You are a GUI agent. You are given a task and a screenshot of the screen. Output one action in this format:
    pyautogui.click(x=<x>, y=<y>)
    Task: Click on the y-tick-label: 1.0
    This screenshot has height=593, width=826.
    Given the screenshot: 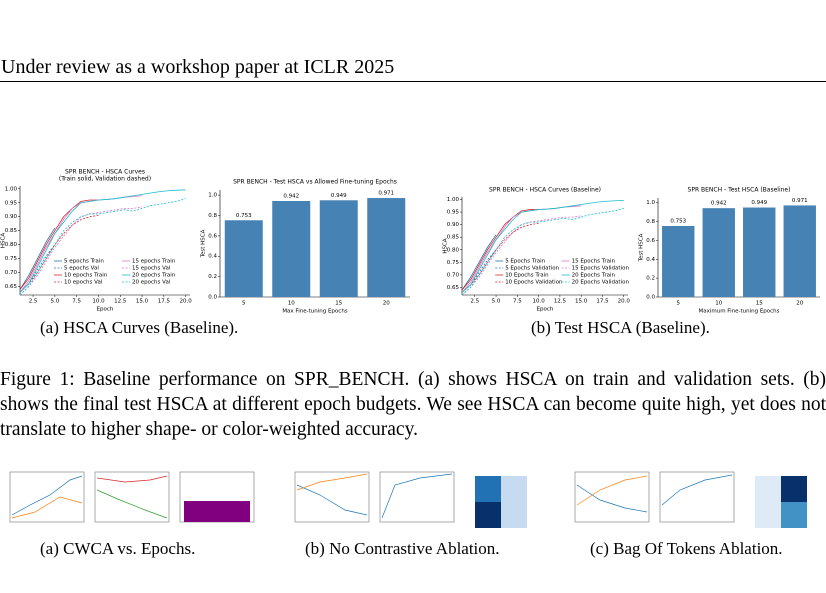 What is the action you would take?
    pyautogui.click(x=212, y=196)
    